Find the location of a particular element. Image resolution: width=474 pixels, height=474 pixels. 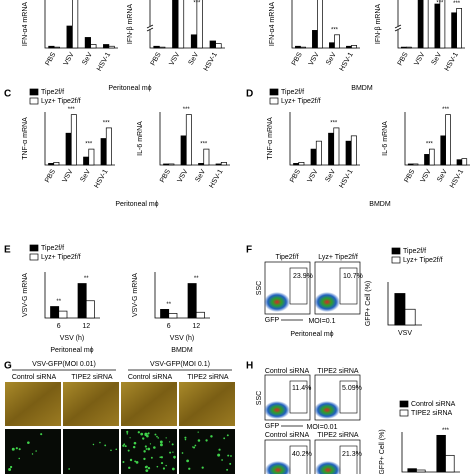

panel-label: H is located at coordinates (249, 366).